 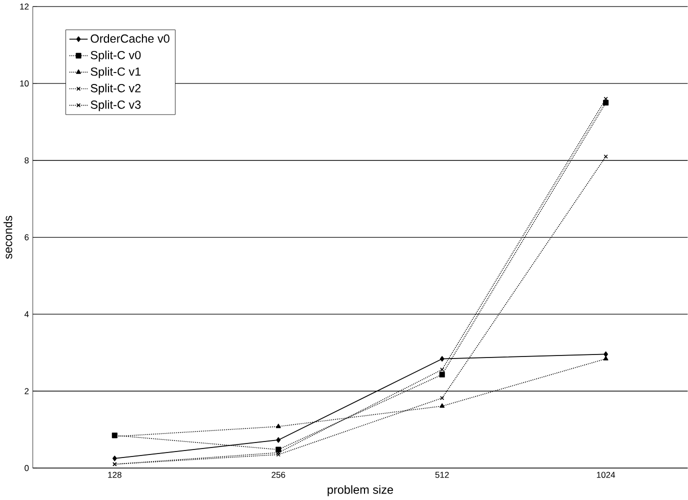 I want to click on x-tick-label: 512, so click(x=442, y=475).